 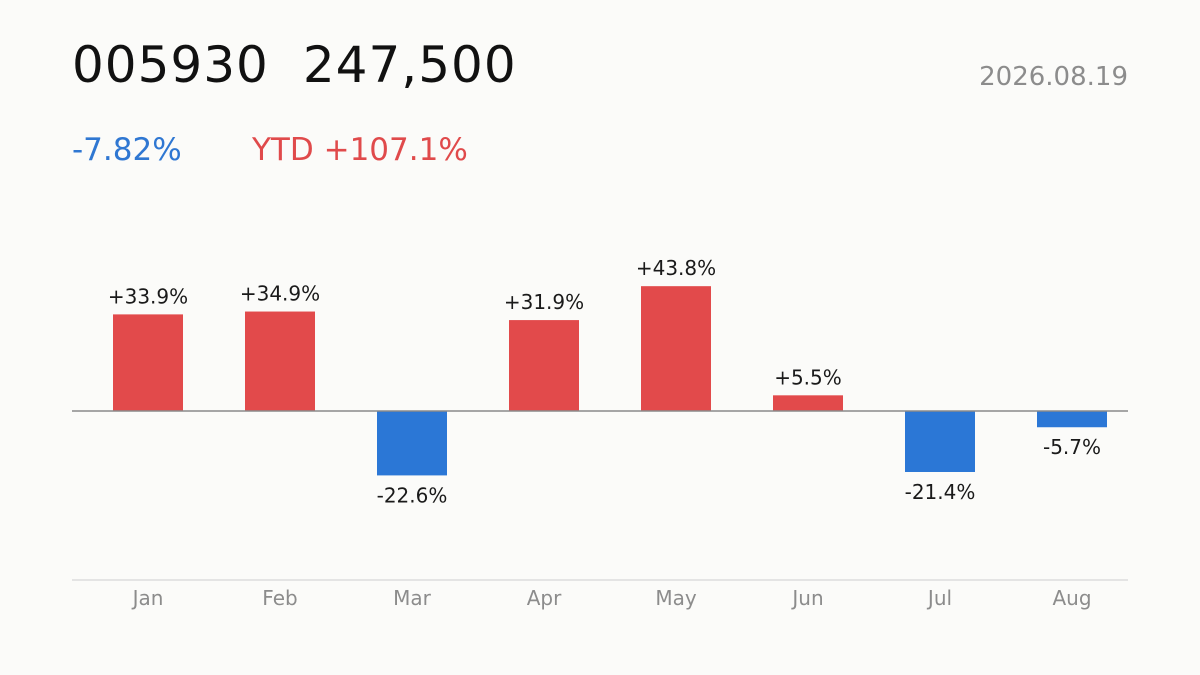 What do you see at coordinates (676, 268) in the screenshot?
I see `value-label-may: +43.8%` at bounding box center [676, 268].